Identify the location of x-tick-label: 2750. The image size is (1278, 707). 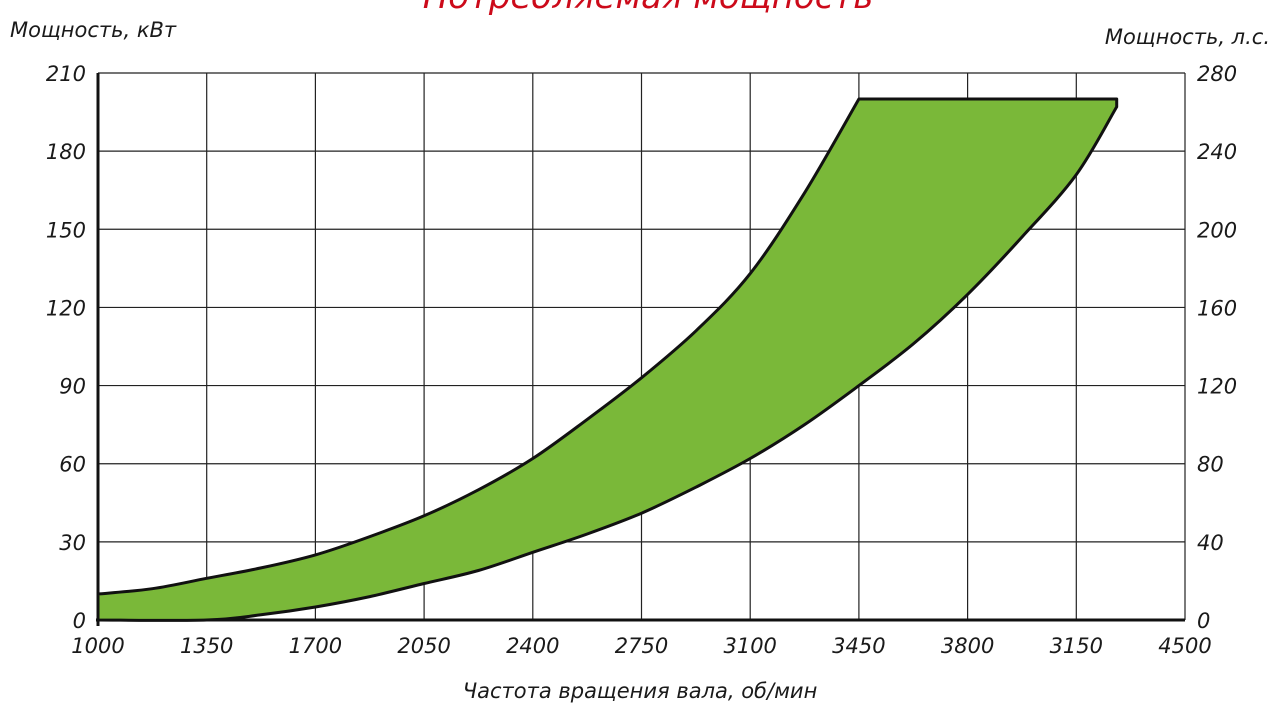
(641, 646).